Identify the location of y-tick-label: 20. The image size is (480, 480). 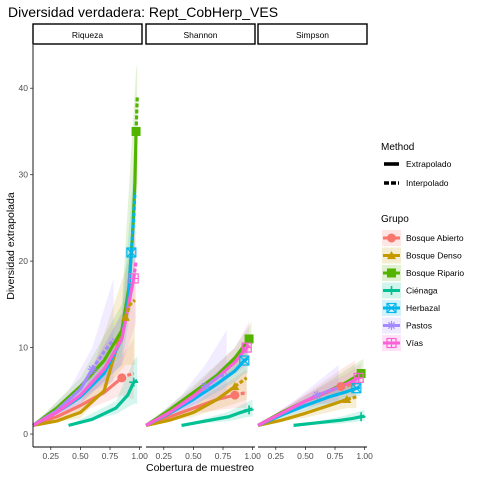
(24, 261).